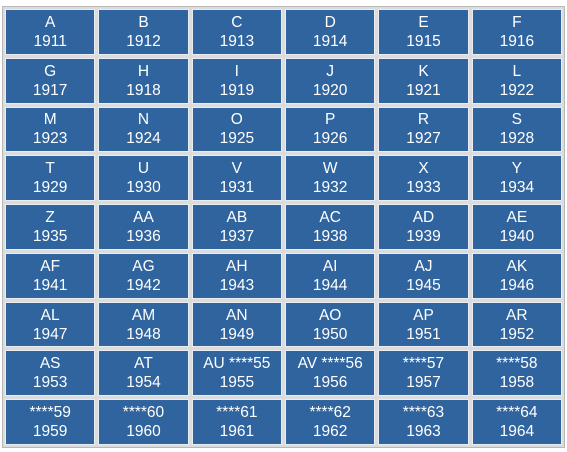 The image size is (567, 452). I want to click on table-cell: ****60 1960, so click(143, 422).